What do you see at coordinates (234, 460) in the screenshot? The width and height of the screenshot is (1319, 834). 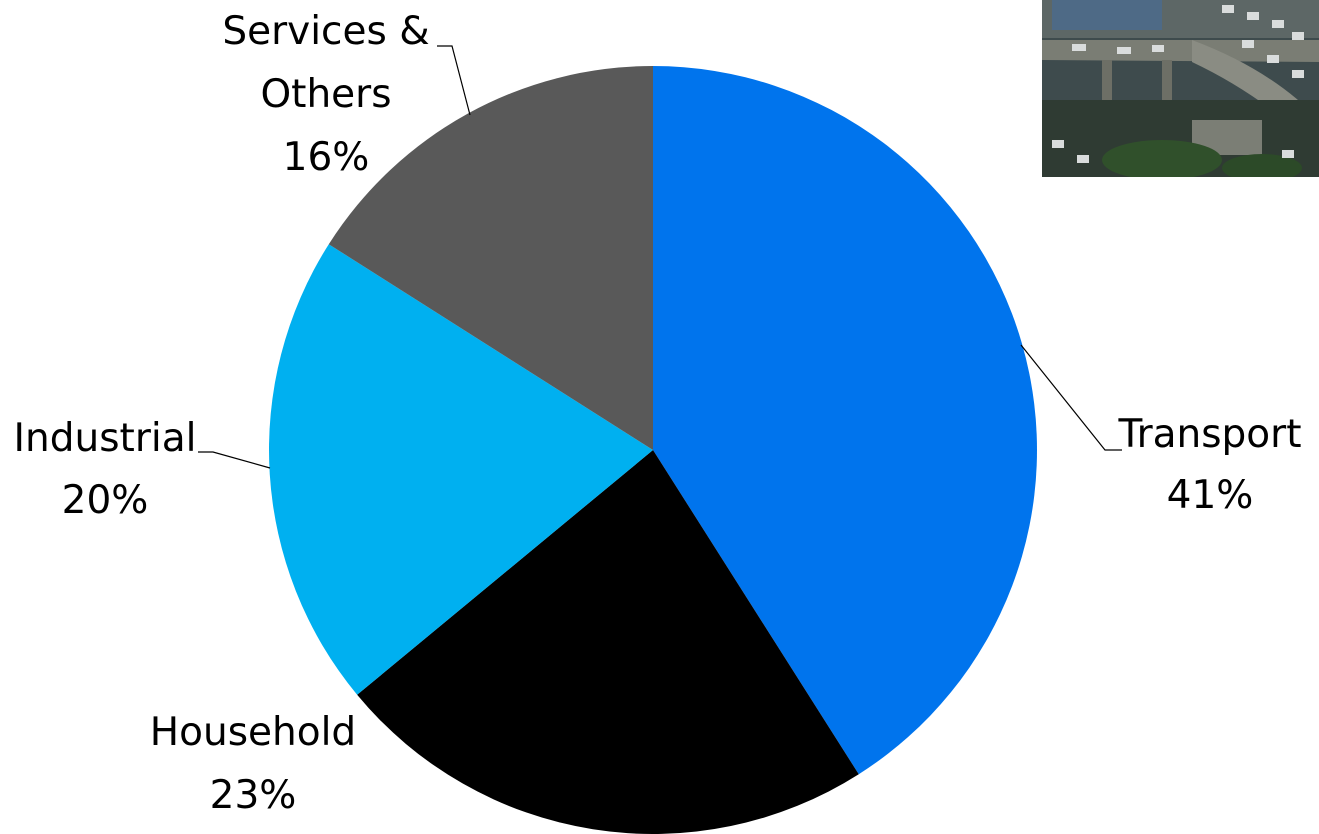 I see `leader-line-industrial` at bounding box center [234, 460].